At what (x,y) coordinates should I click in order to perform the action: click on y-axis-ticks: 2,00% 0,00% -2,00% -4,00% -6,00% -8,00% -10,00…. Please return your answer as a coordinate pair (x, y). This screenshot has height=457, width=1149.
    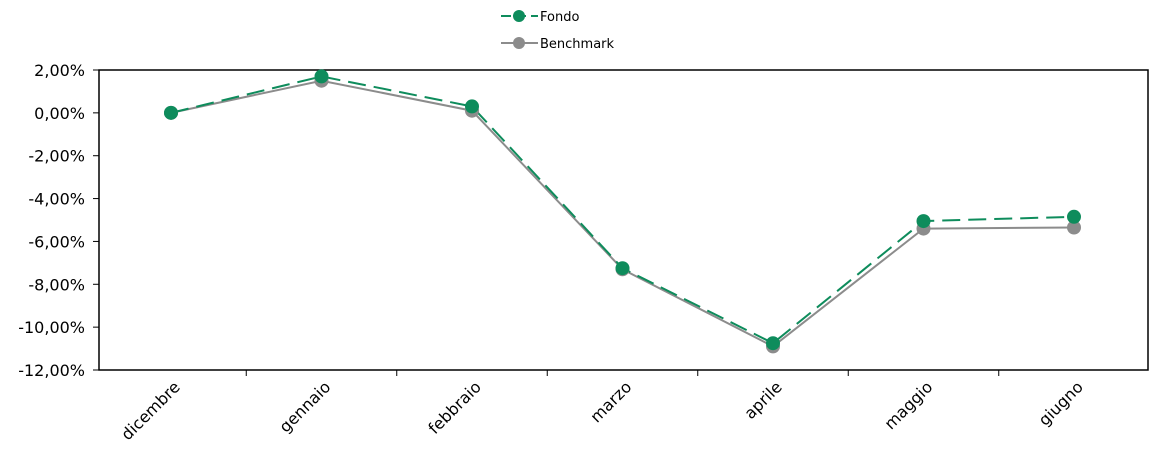
    Looking at the image, I should click on (58, 220).